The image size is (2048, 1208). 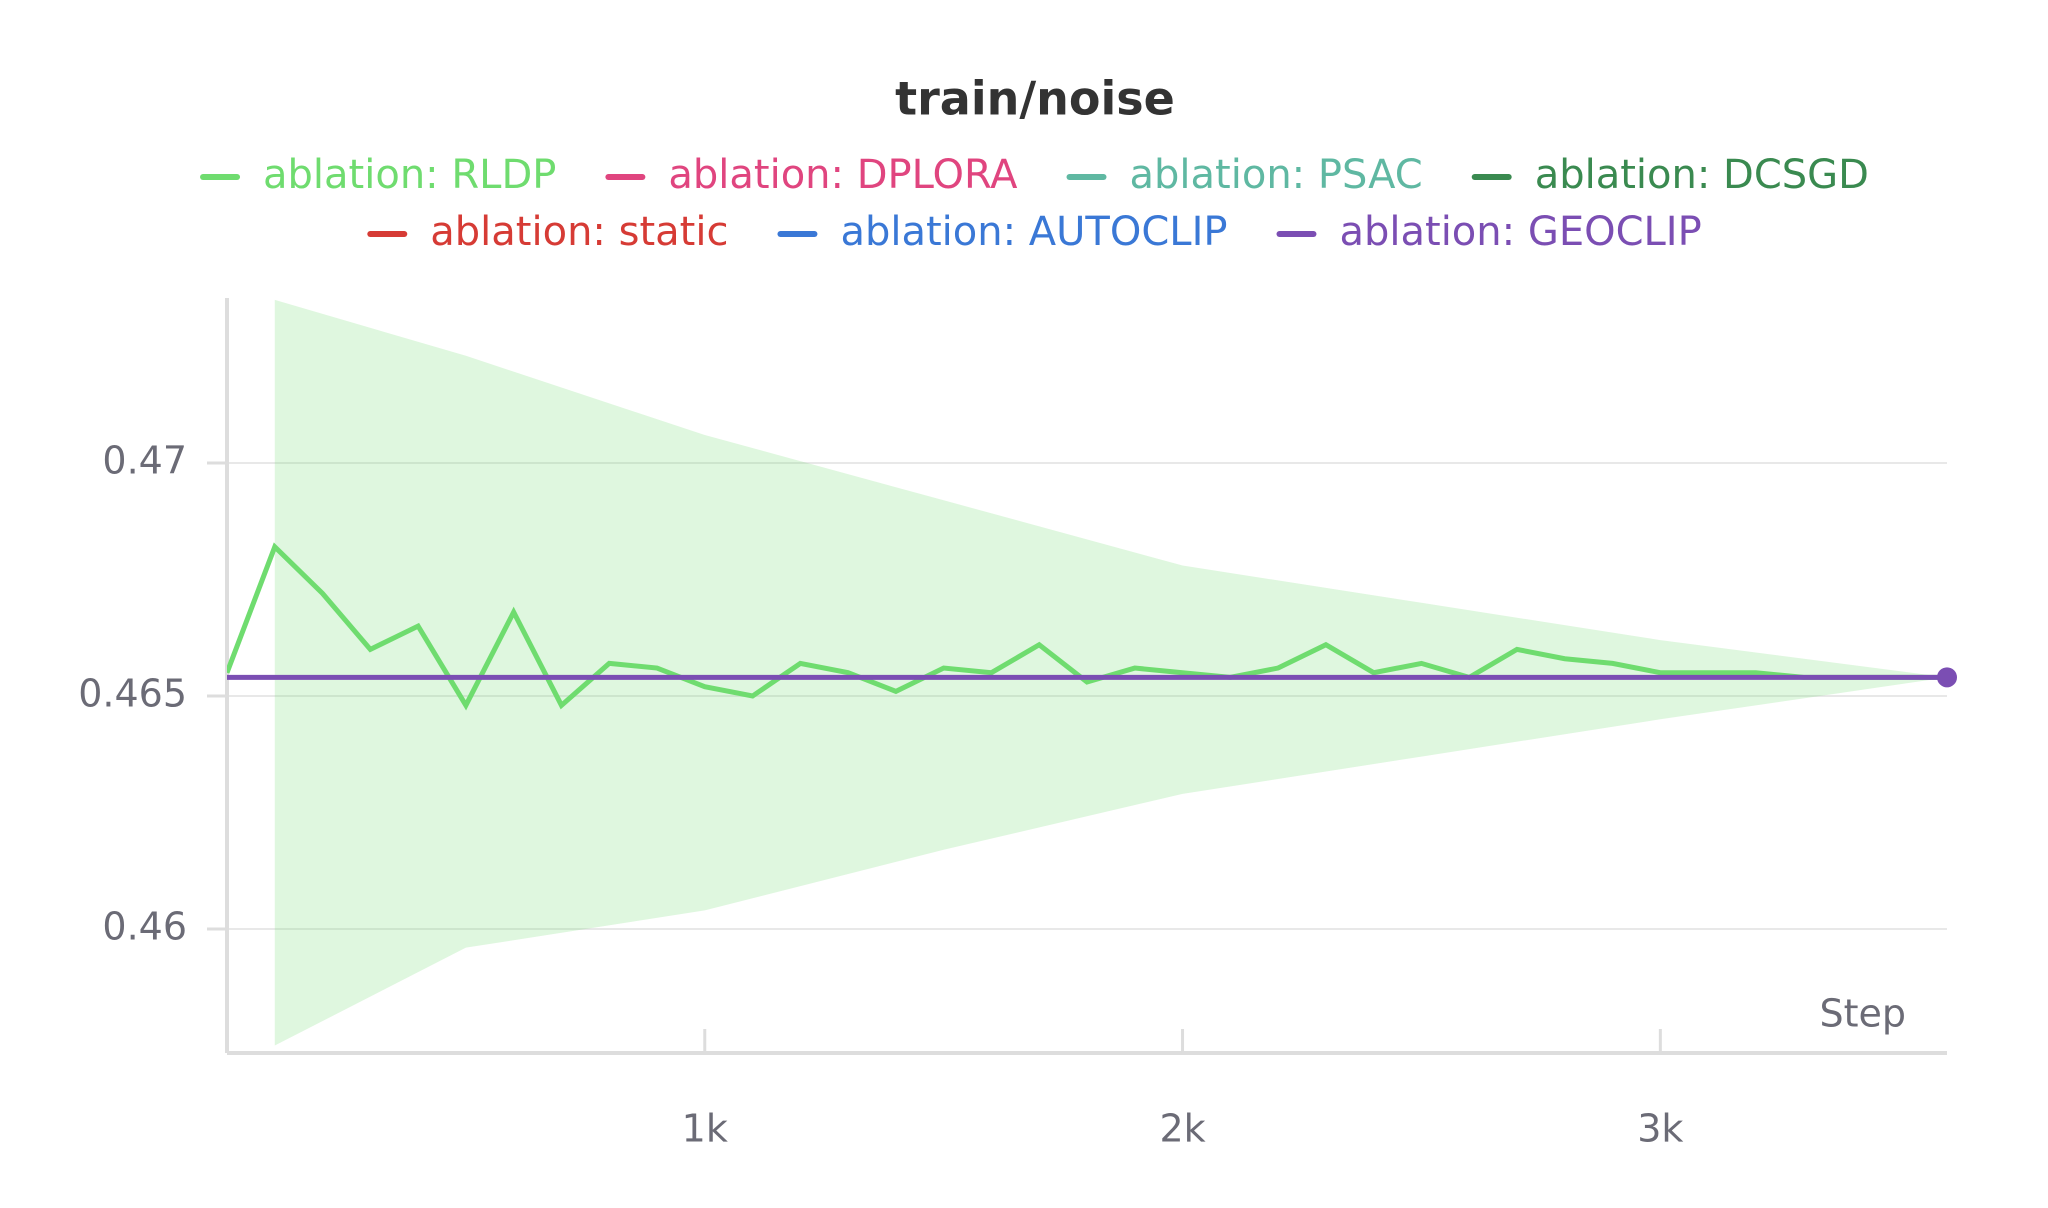 What do you see at coordinates (144, 927) in the screenshot?
I see `y-tick-label: 0.46` at bounding box center [144, 927].